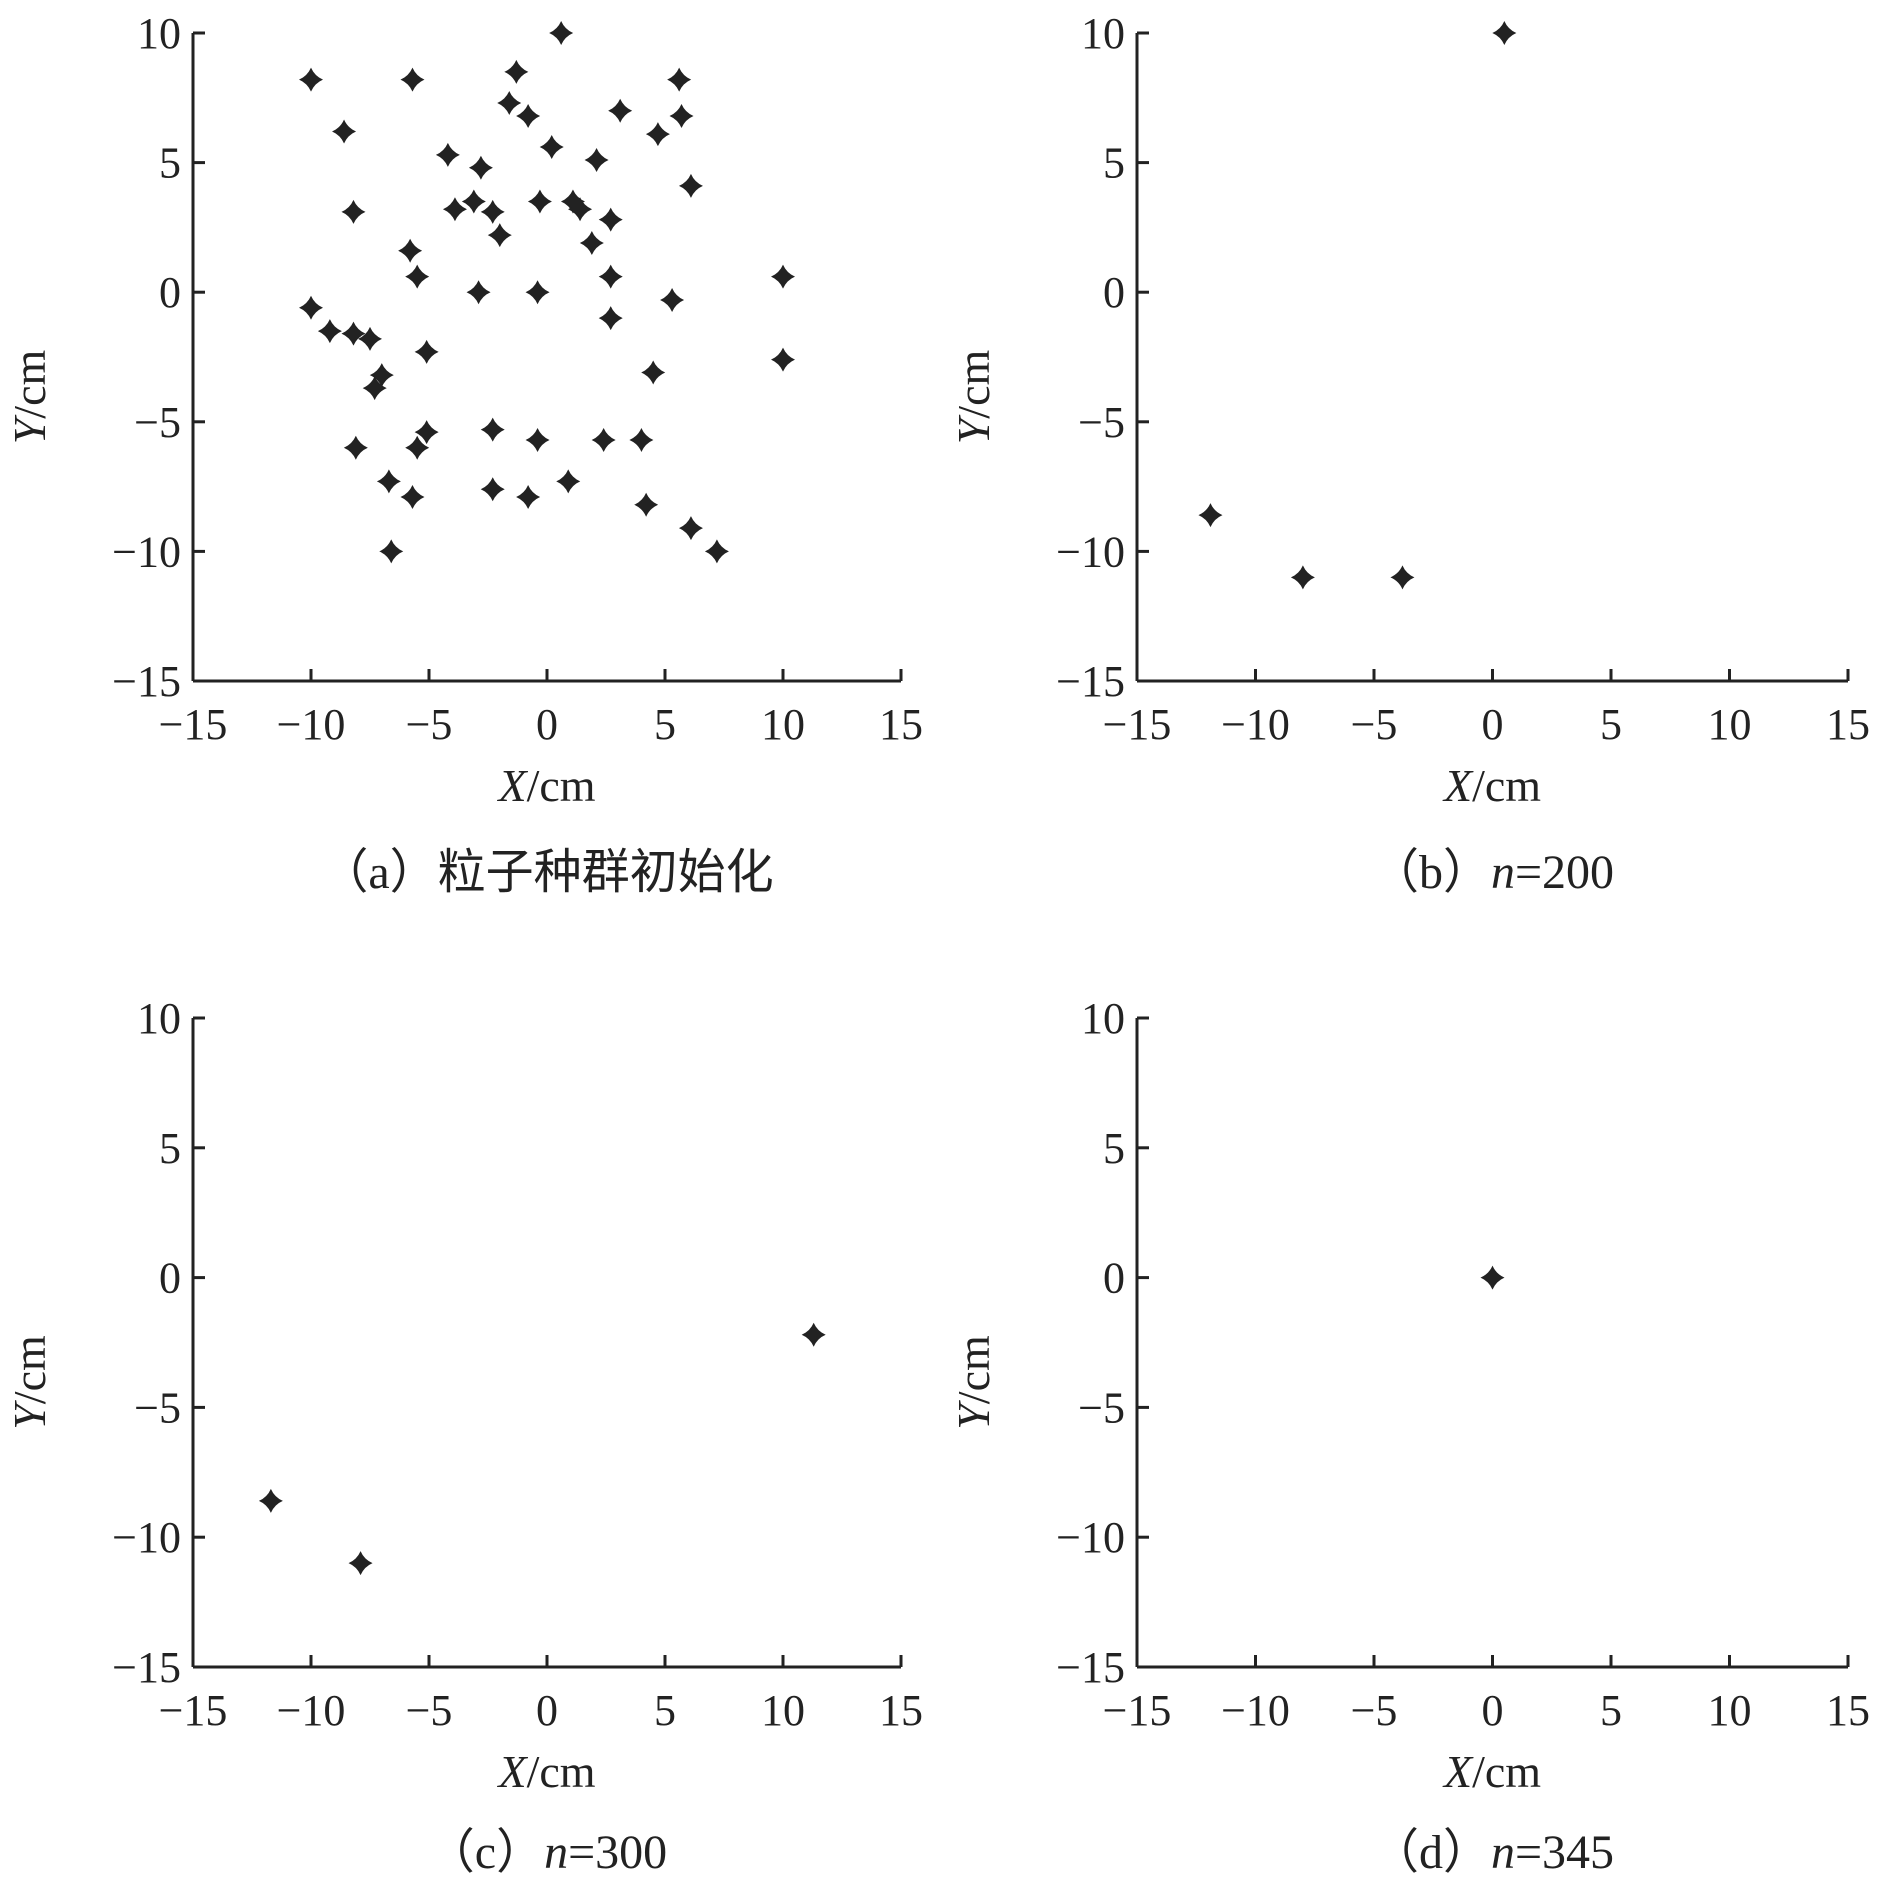 The image size is (1890, 1890). What do you see at coordinates (546, 872) in the screenshot?
I see `panel-caption: （a）粒子种群初始化` at bounding box center [546, 872].